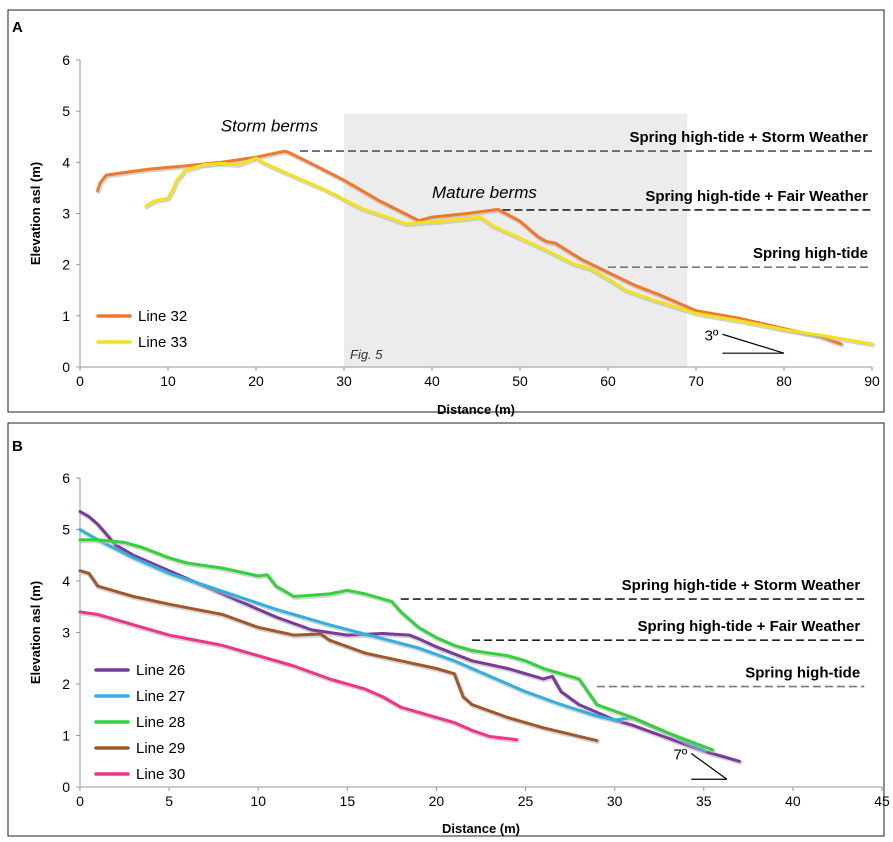 This screenshot has width=893, height=842. I want to click on panel-letter: B, so click(17, 446).